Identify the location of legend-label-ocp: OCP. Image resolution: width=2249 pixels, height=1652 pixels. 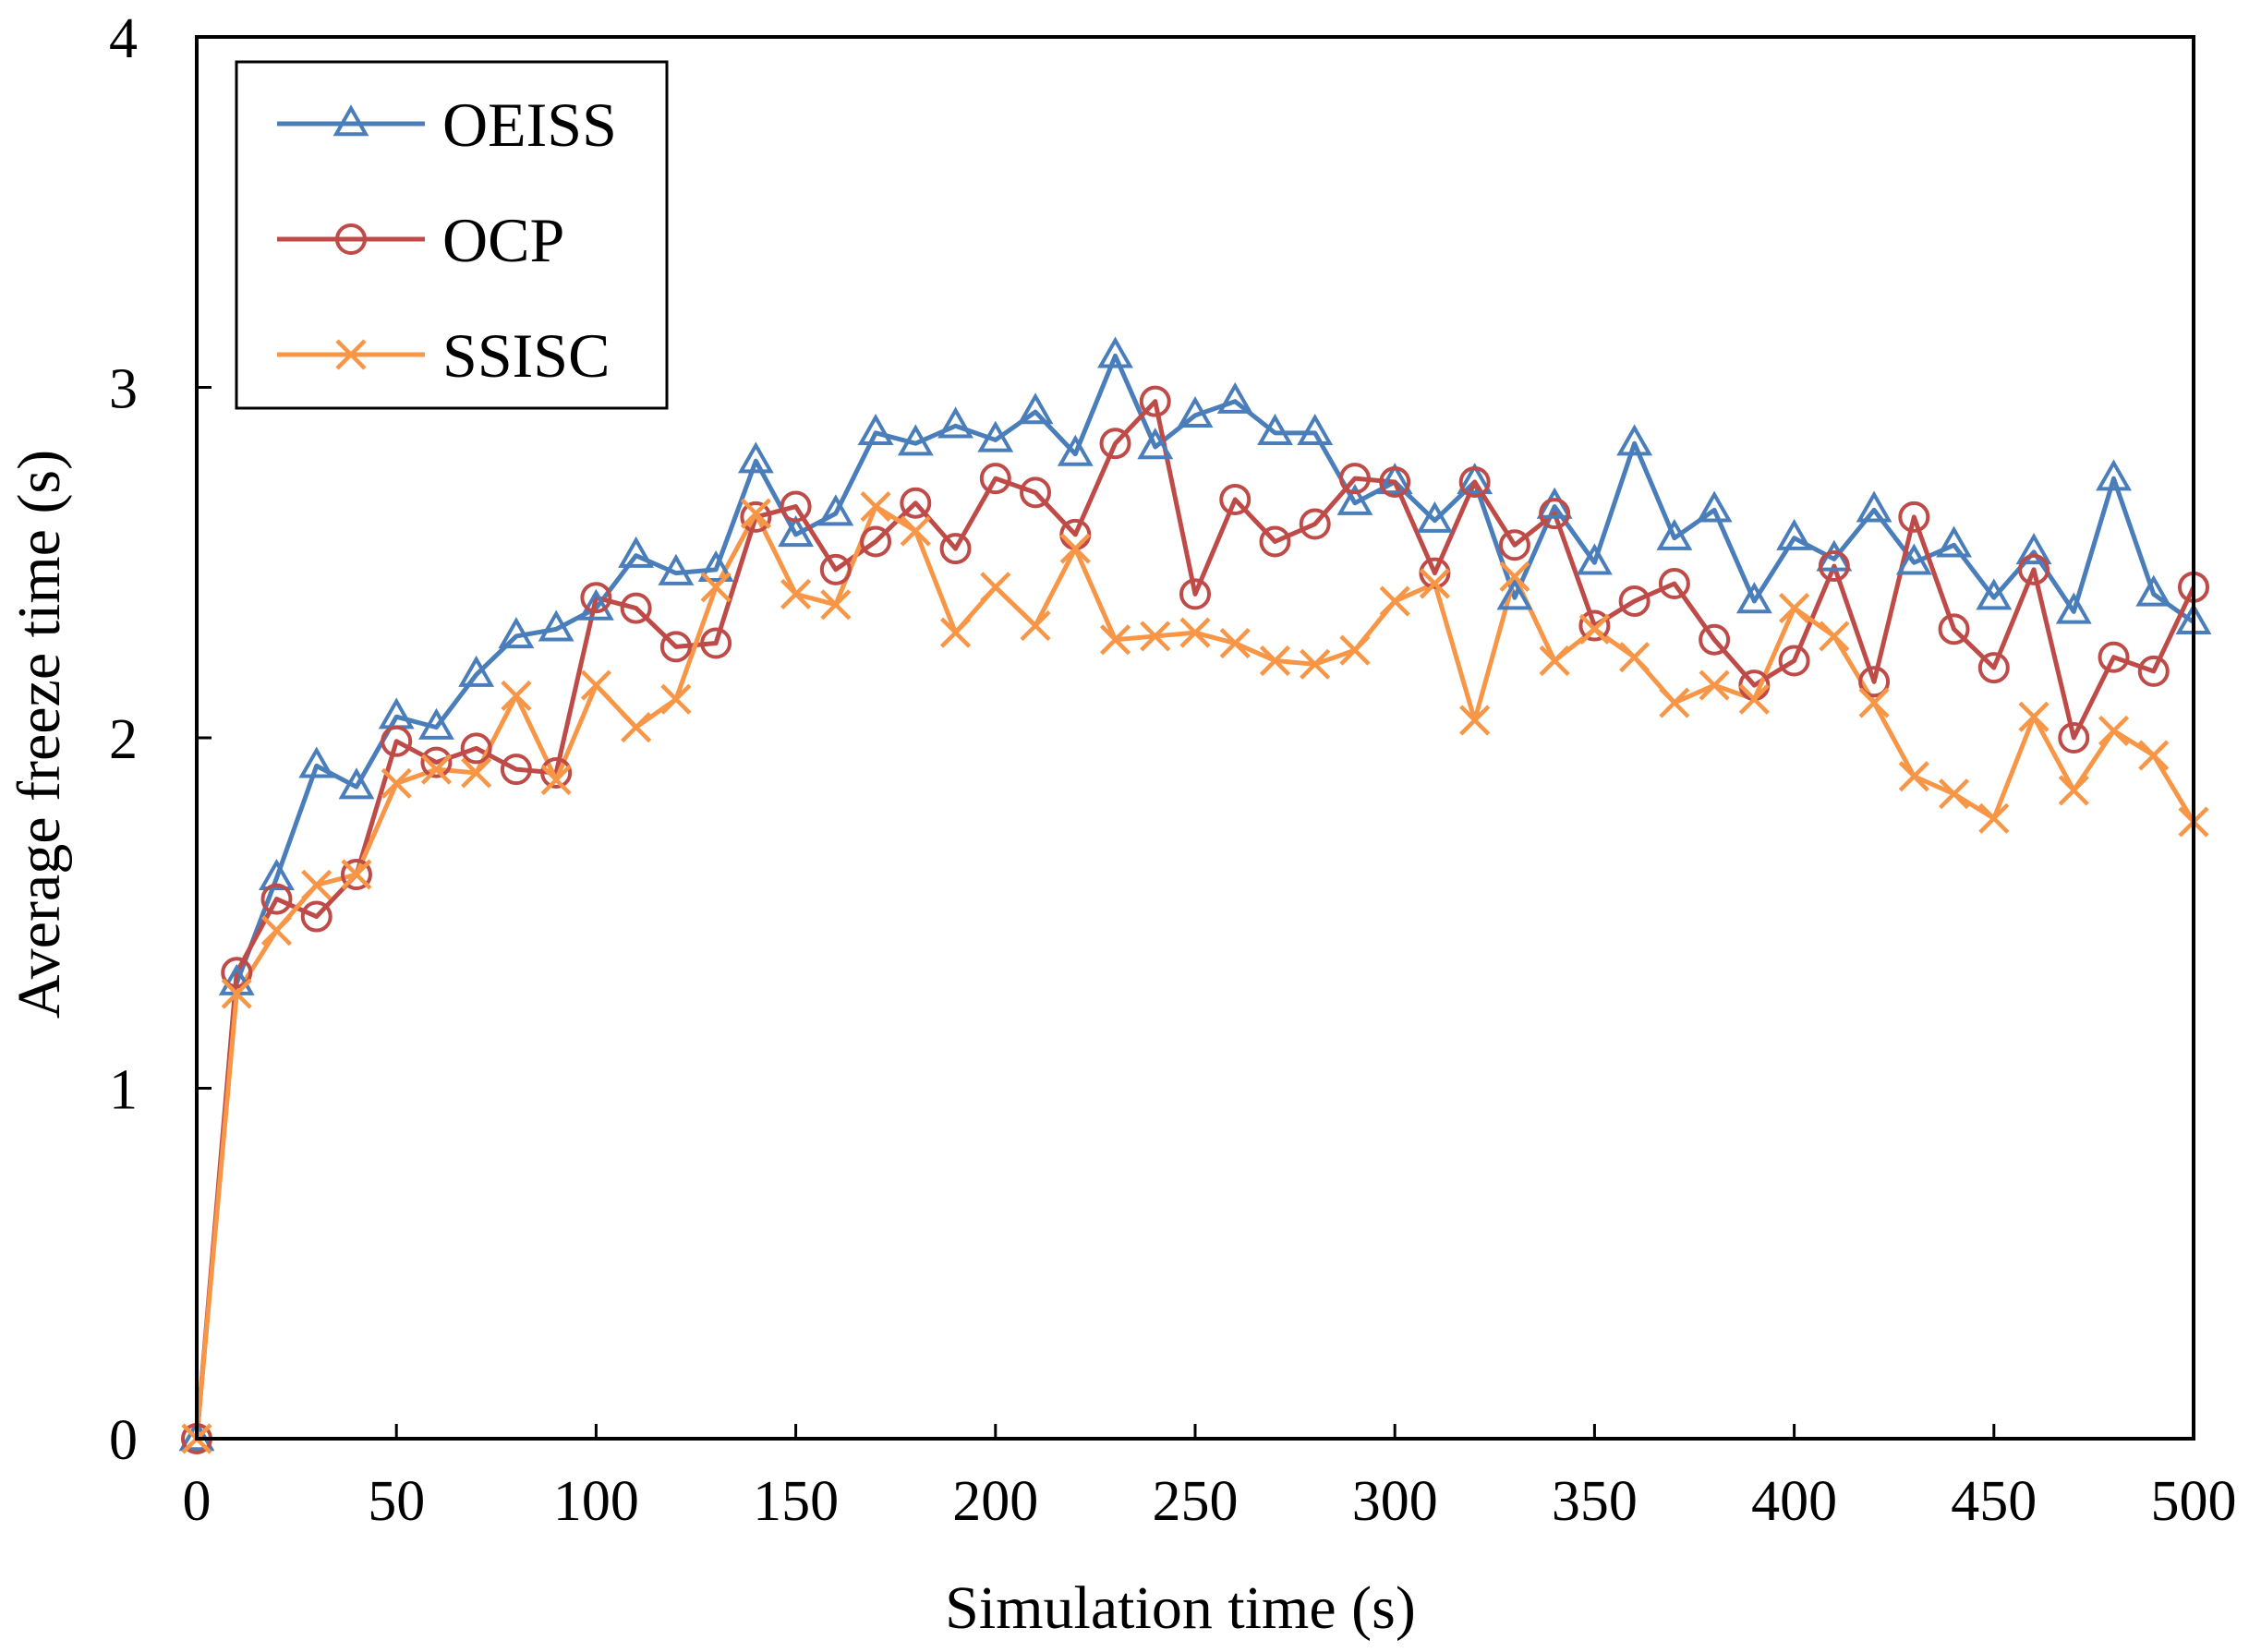
(503, 240).